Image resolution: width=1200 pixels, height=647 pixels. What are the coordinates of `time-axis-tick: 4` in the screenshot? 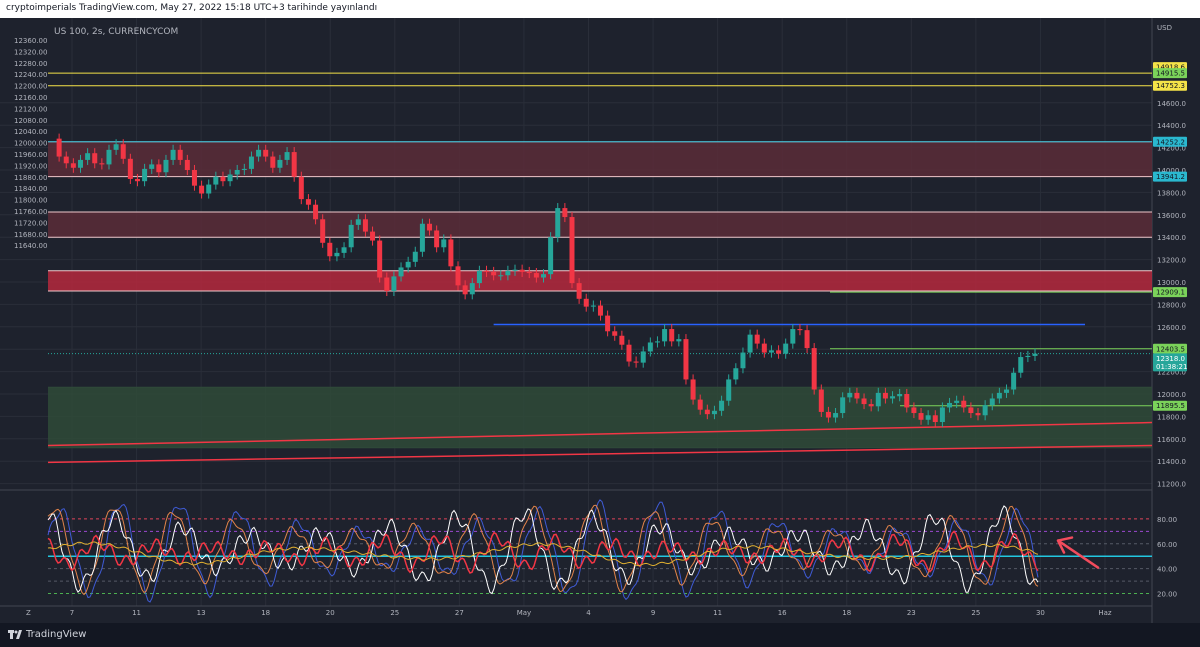 It's located at (588, 613).